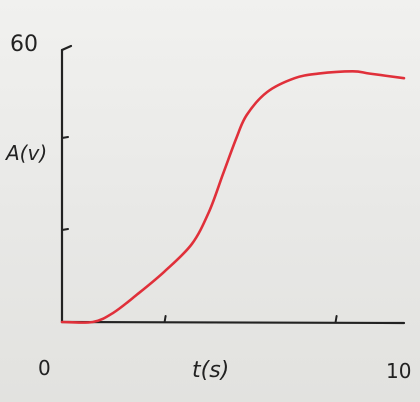 The width and height of the screenshot is (420, 402). Describe the element at coordinates (25, 153) in the screenshot. I see `y-axis-label: A(v)` at that location.